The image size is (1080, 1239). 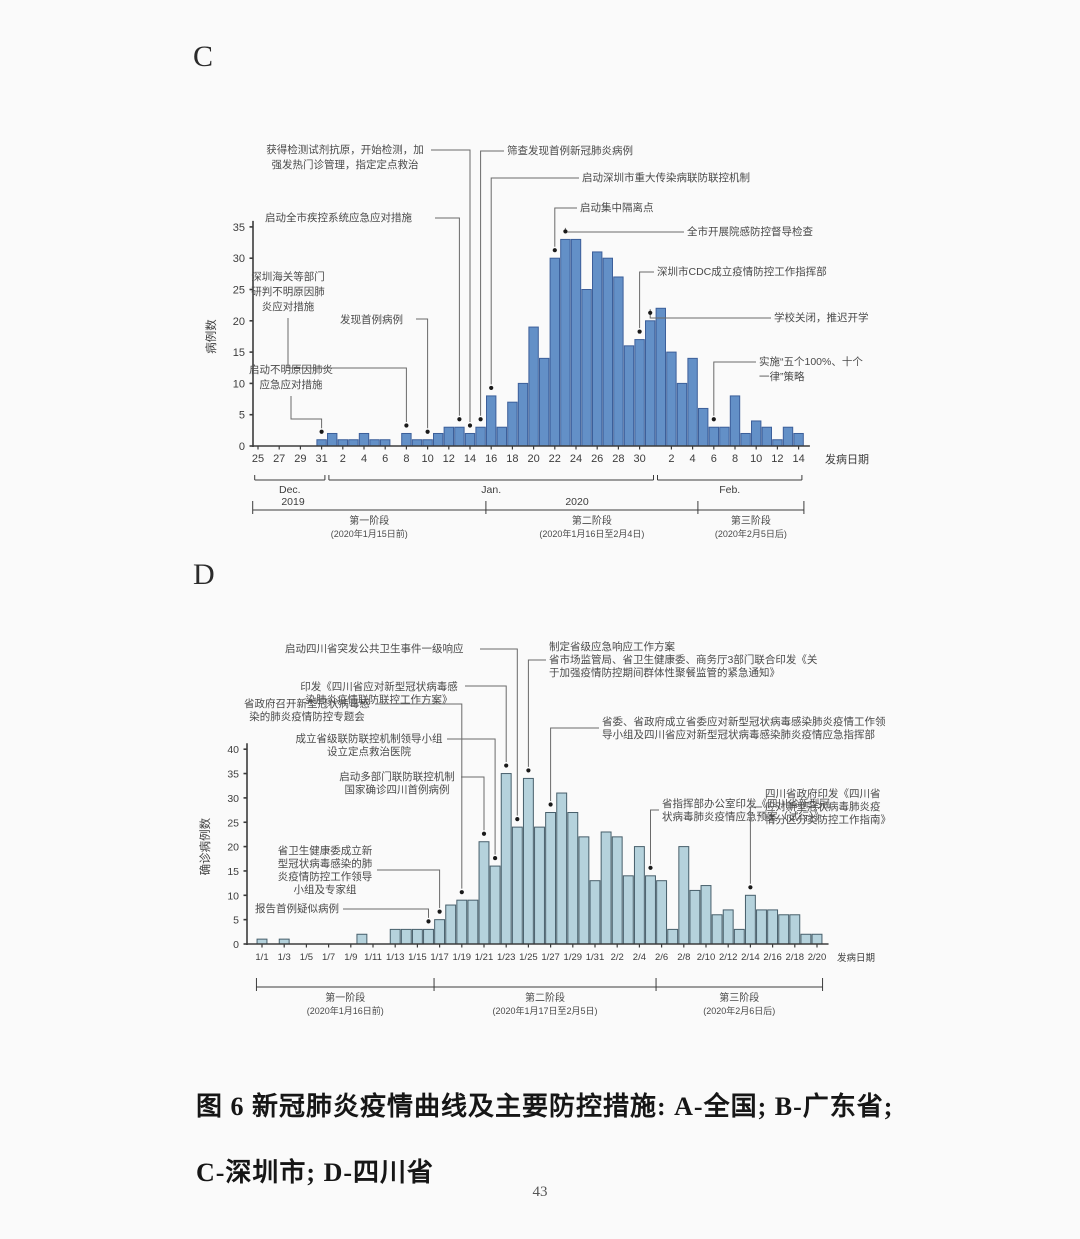 What do you see at coordinates (714, 459) in the screenshot?
I see `x-tick-label: 6` at bounding box center [714, 459].